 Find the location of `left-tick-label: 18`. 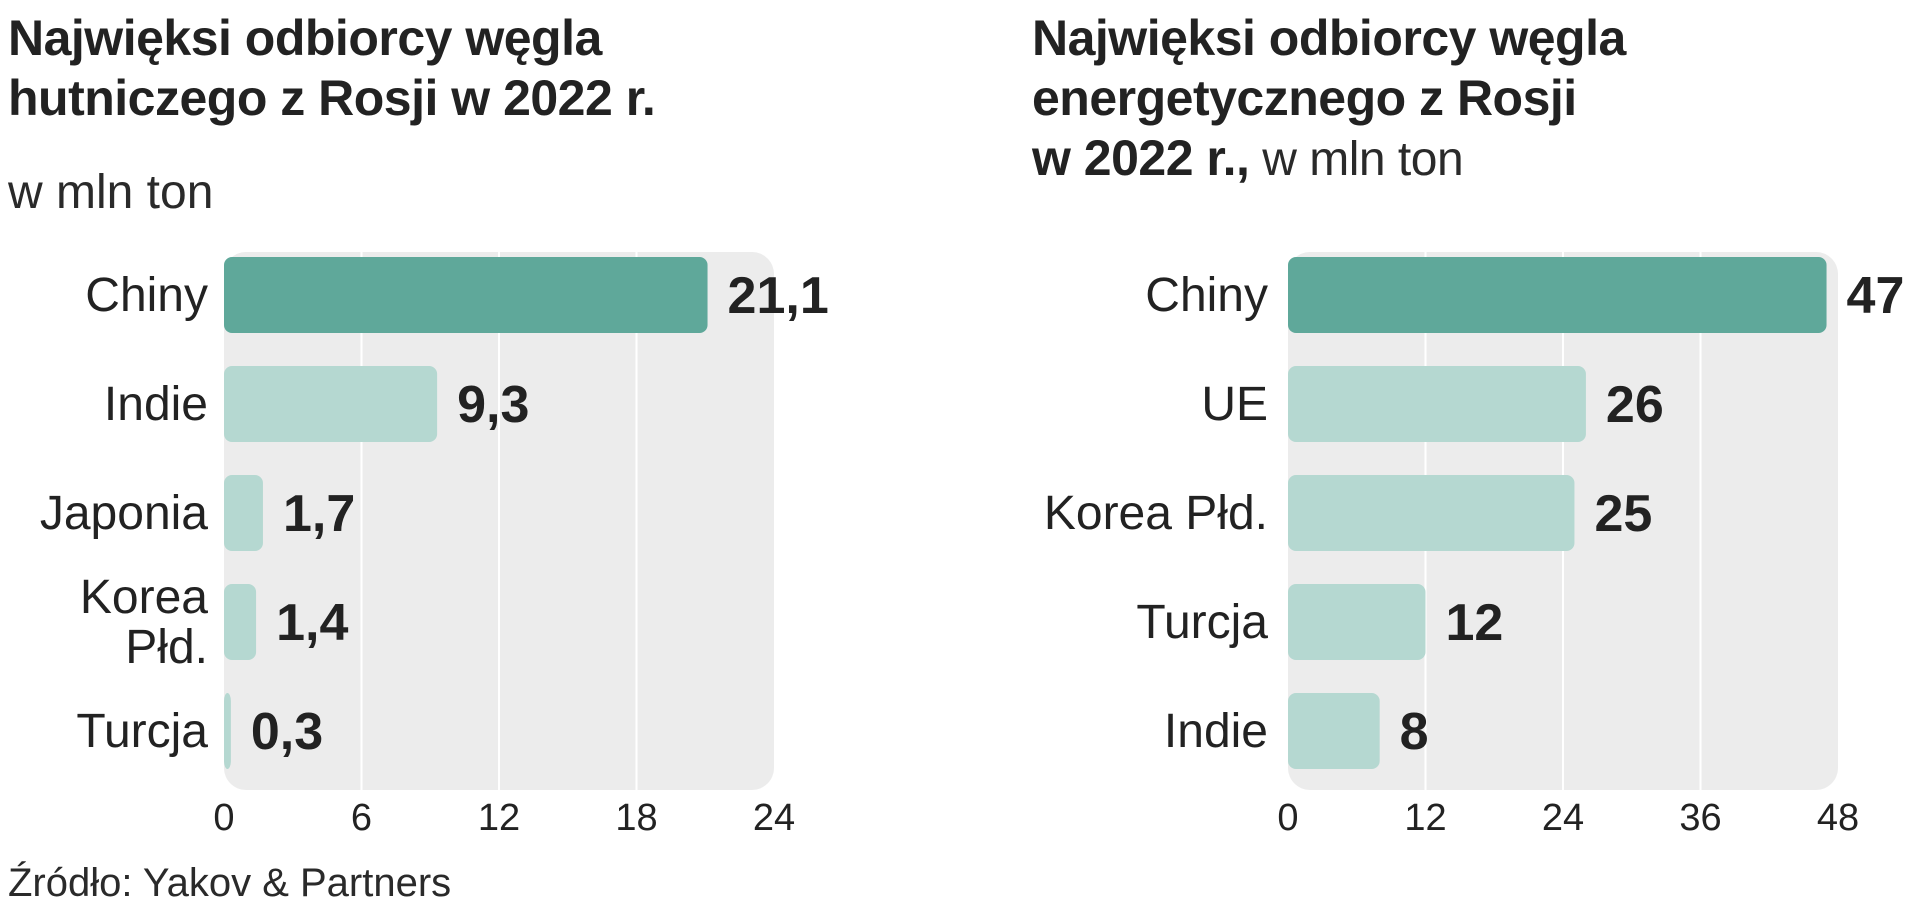

left-tick-label: 18 is located at coordinates (636, 818).